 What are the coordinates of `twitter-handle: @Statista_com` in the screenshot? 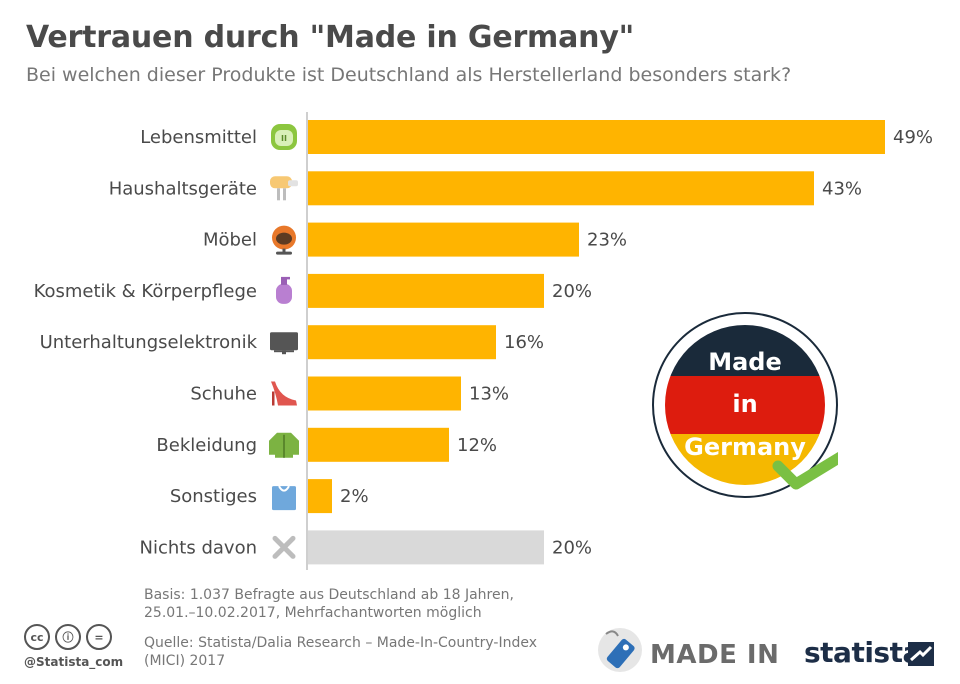 It's located at (74, 662).